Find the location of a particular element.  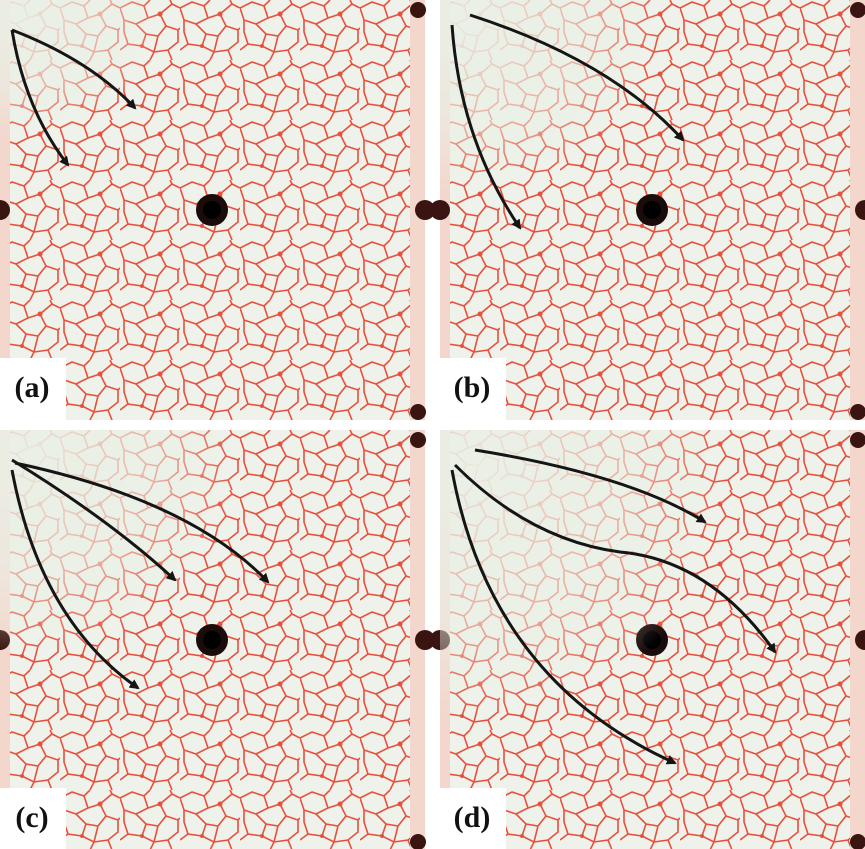

panel-label: (c) is located at coordinates (31, 817).